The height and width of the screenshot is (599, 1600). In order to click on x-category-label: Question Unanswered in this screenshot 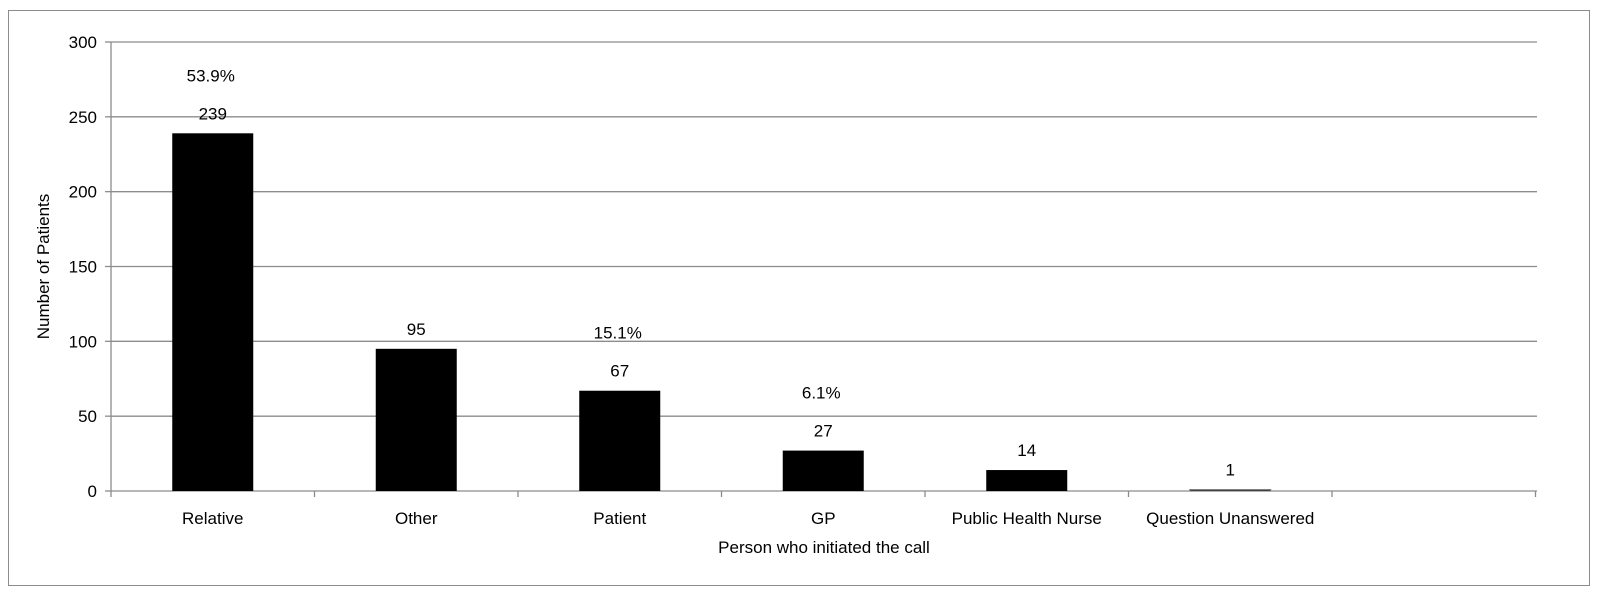, I will do `click(1230, 518)`.